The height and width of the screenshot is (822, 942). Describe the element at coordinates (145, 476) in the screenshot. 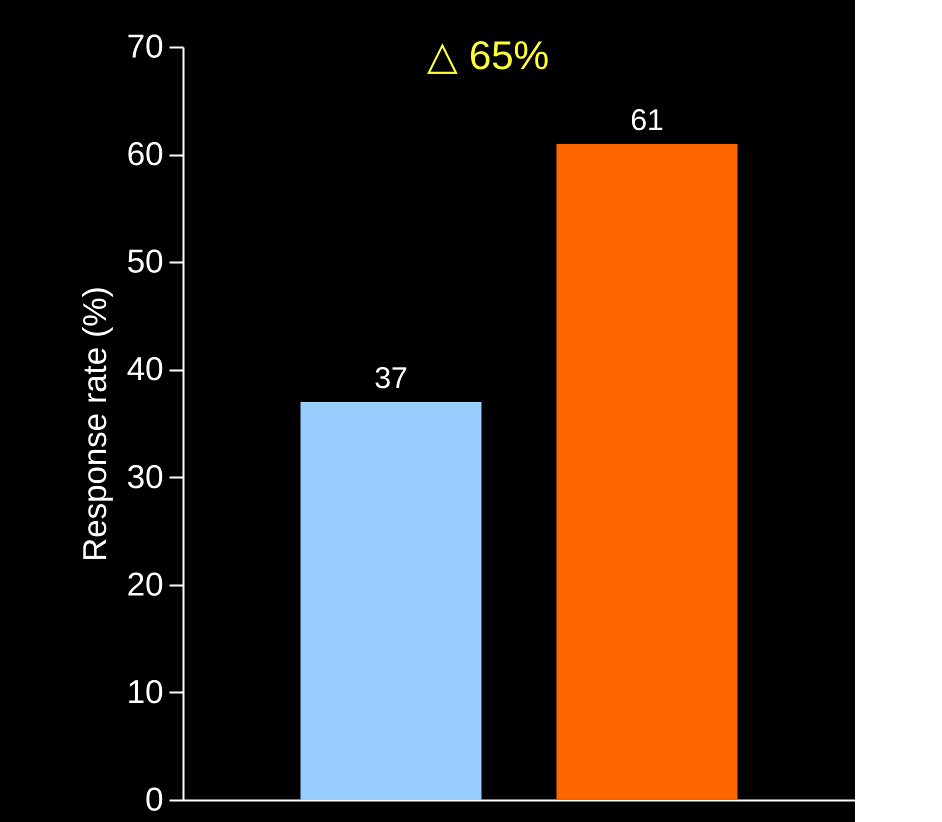

I see `y-tick-label: 30` at that location.